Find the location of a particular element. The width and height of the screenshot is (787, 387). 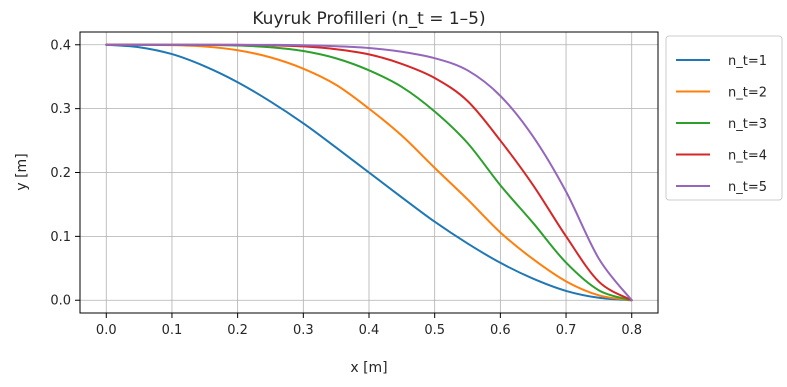

legend: n_t=1 n_t=2 n_t=3 n_t=4 n_t=5 is located at coordinates (724, 118).